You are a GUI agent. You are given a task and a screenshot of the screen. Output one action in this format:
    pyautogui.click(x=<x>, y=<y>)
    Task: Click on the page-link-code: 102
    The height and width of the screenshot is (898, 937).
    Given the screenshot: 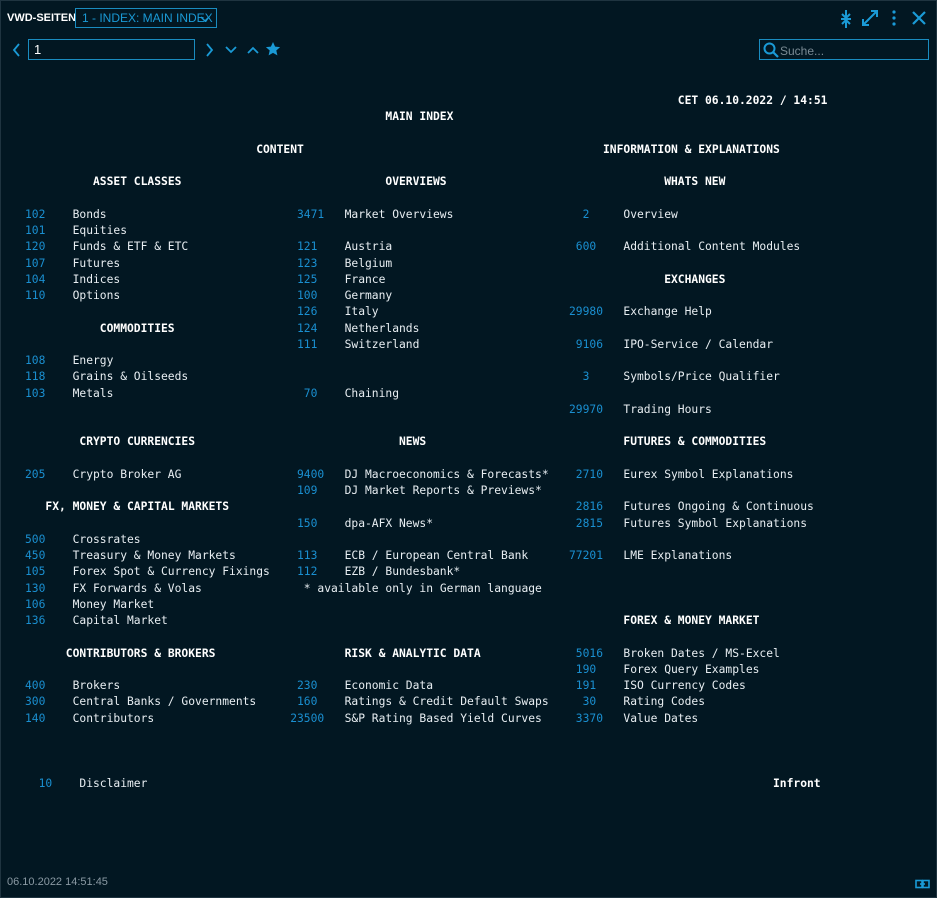 What is the action you would take?
    pyautogui.click(x=35, y=214)
    